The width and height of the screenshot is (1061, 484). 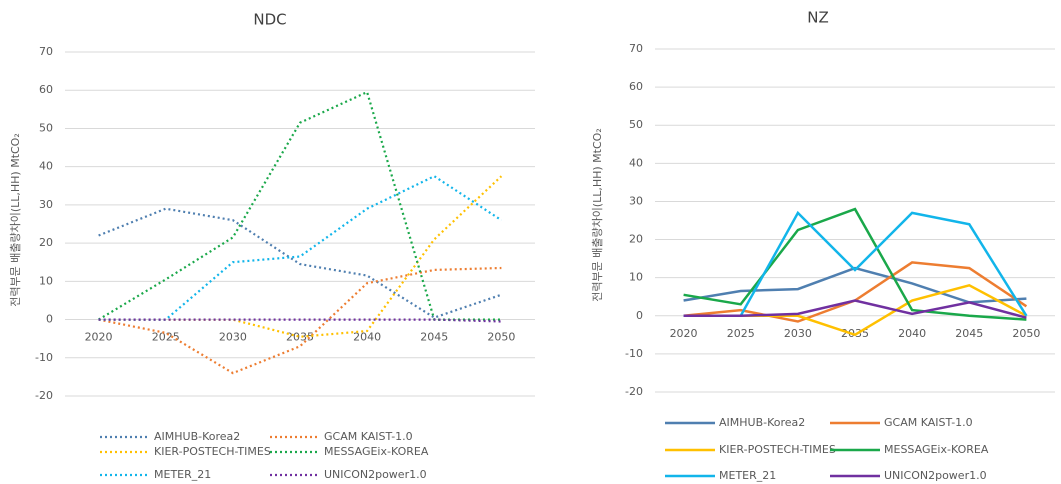 What do you see at coordinates (269, 20) in the screenshot?
I see `chart-title: NDC` at bounding box center [269, 20].